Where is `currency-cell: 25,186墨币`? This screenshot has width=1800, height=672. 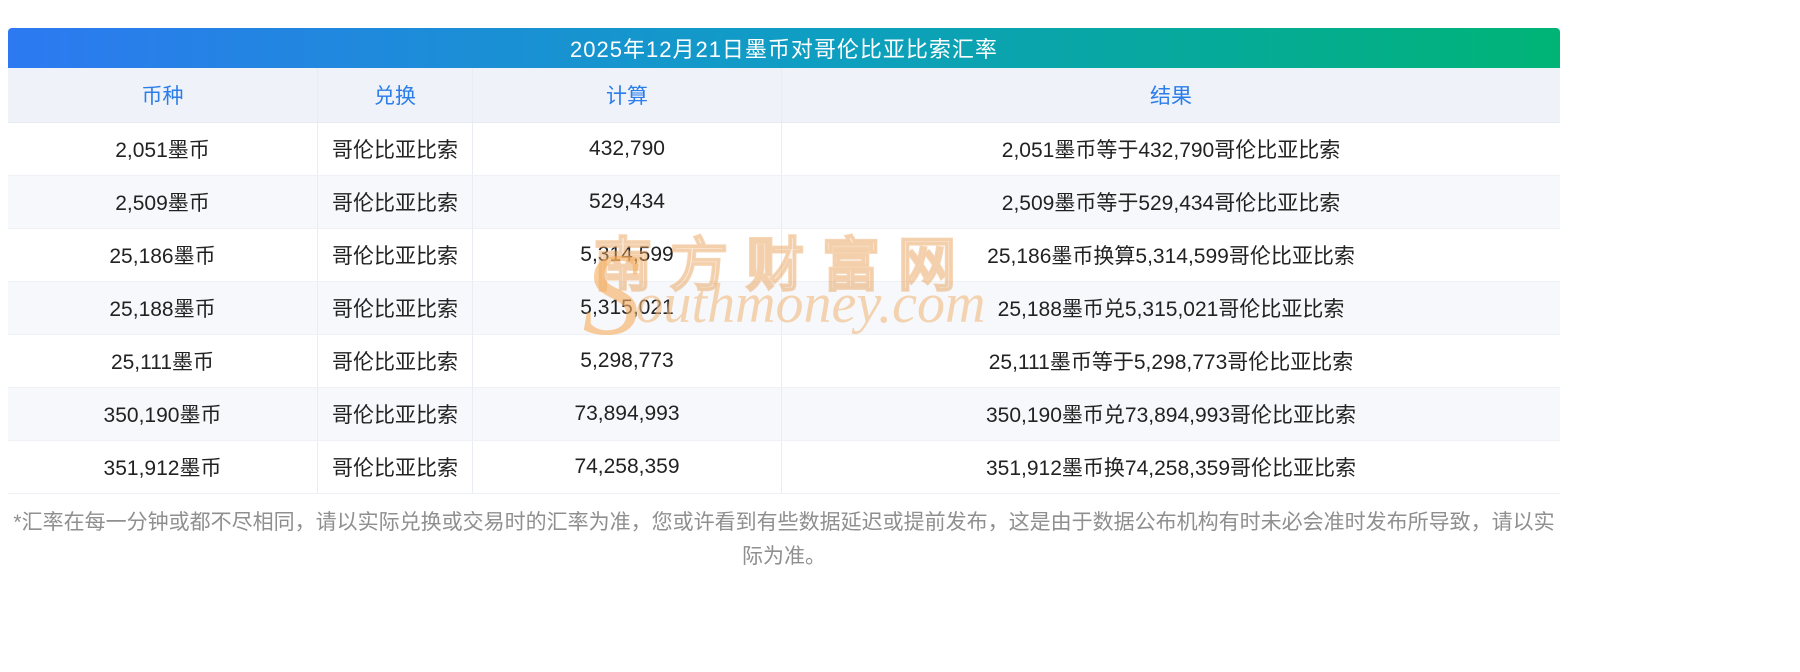
currency-cell: 25,186墨币 is located at coordinates (163, 255).